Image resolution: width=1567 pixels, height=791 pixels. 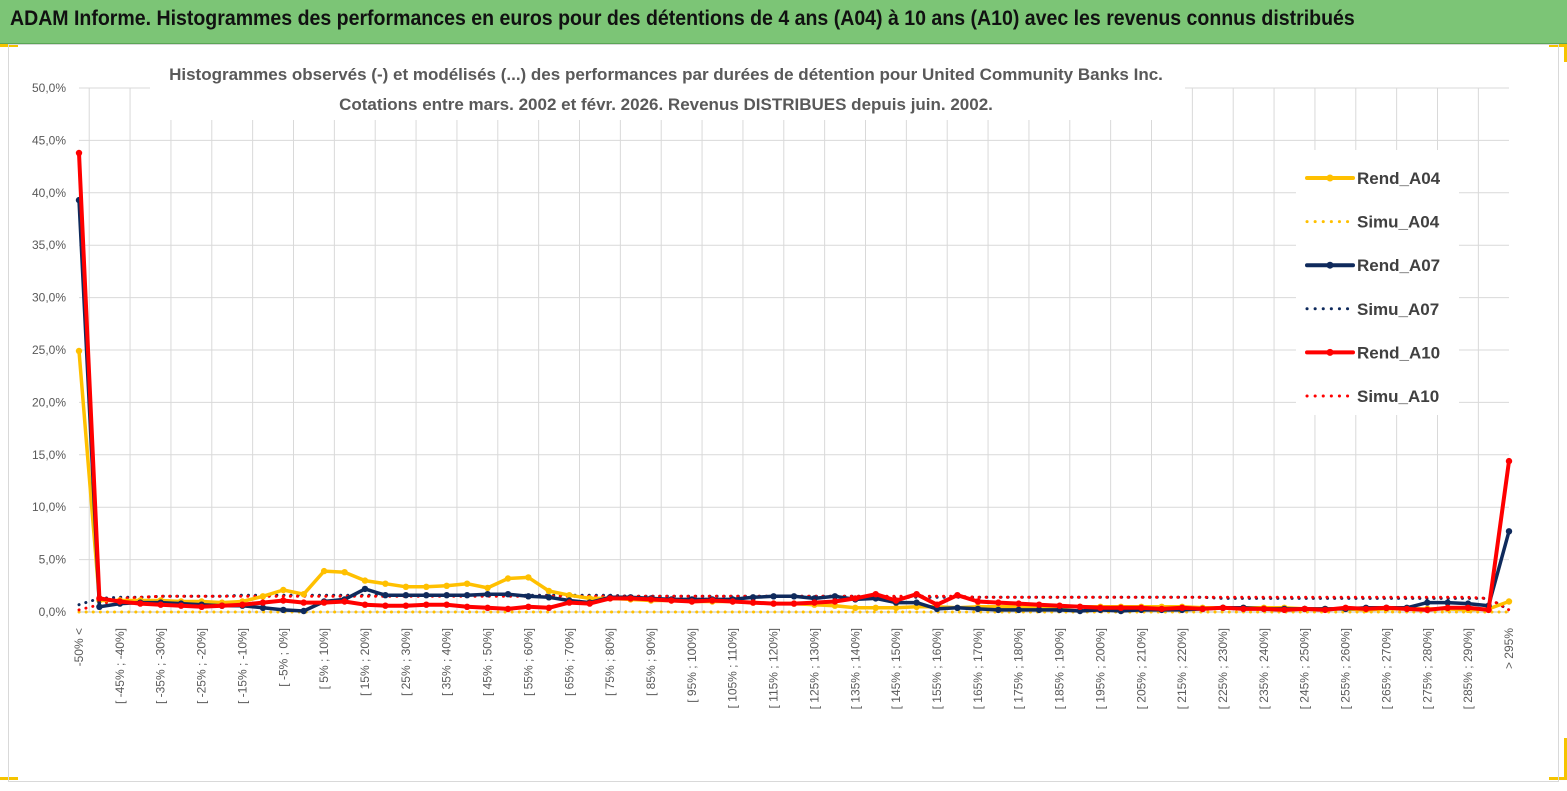 I want to click on x-tick-label: [ 205% ; 210%], so click(x=1141, y=668).